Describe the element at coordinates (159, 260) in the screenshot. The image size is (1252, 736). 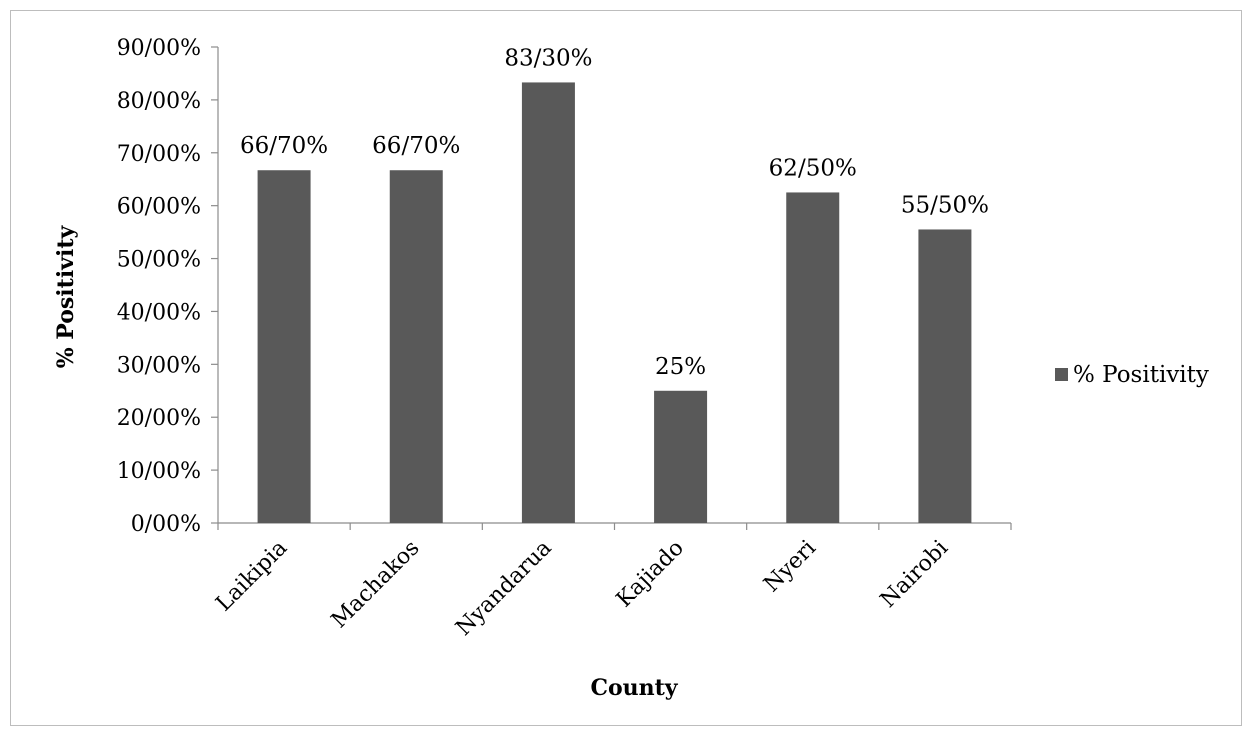
I see `y-tick-label: 50/00%` at that location.